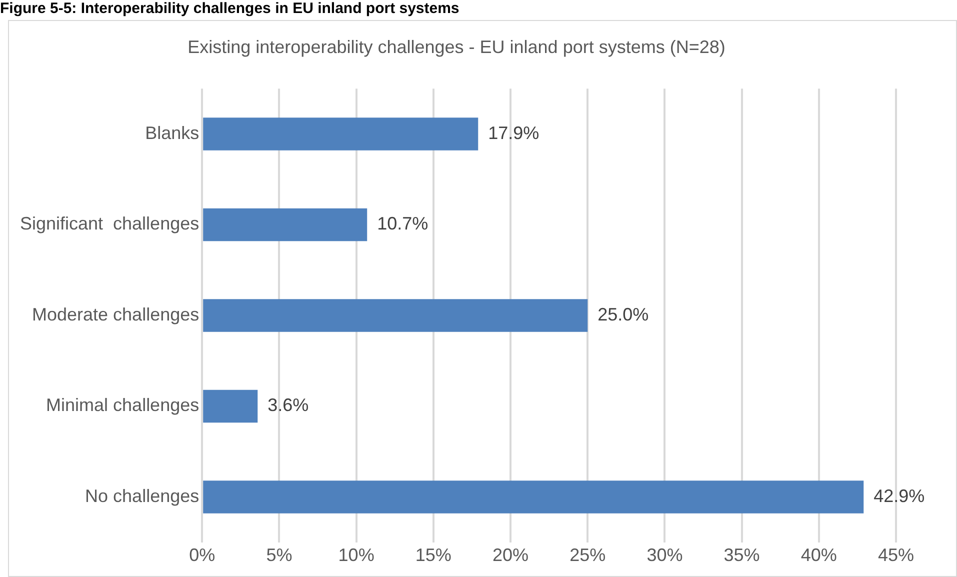  Describe the element at coordinates (514, 132) in the screenshot. I see `data-label: 17.9%` at that location.